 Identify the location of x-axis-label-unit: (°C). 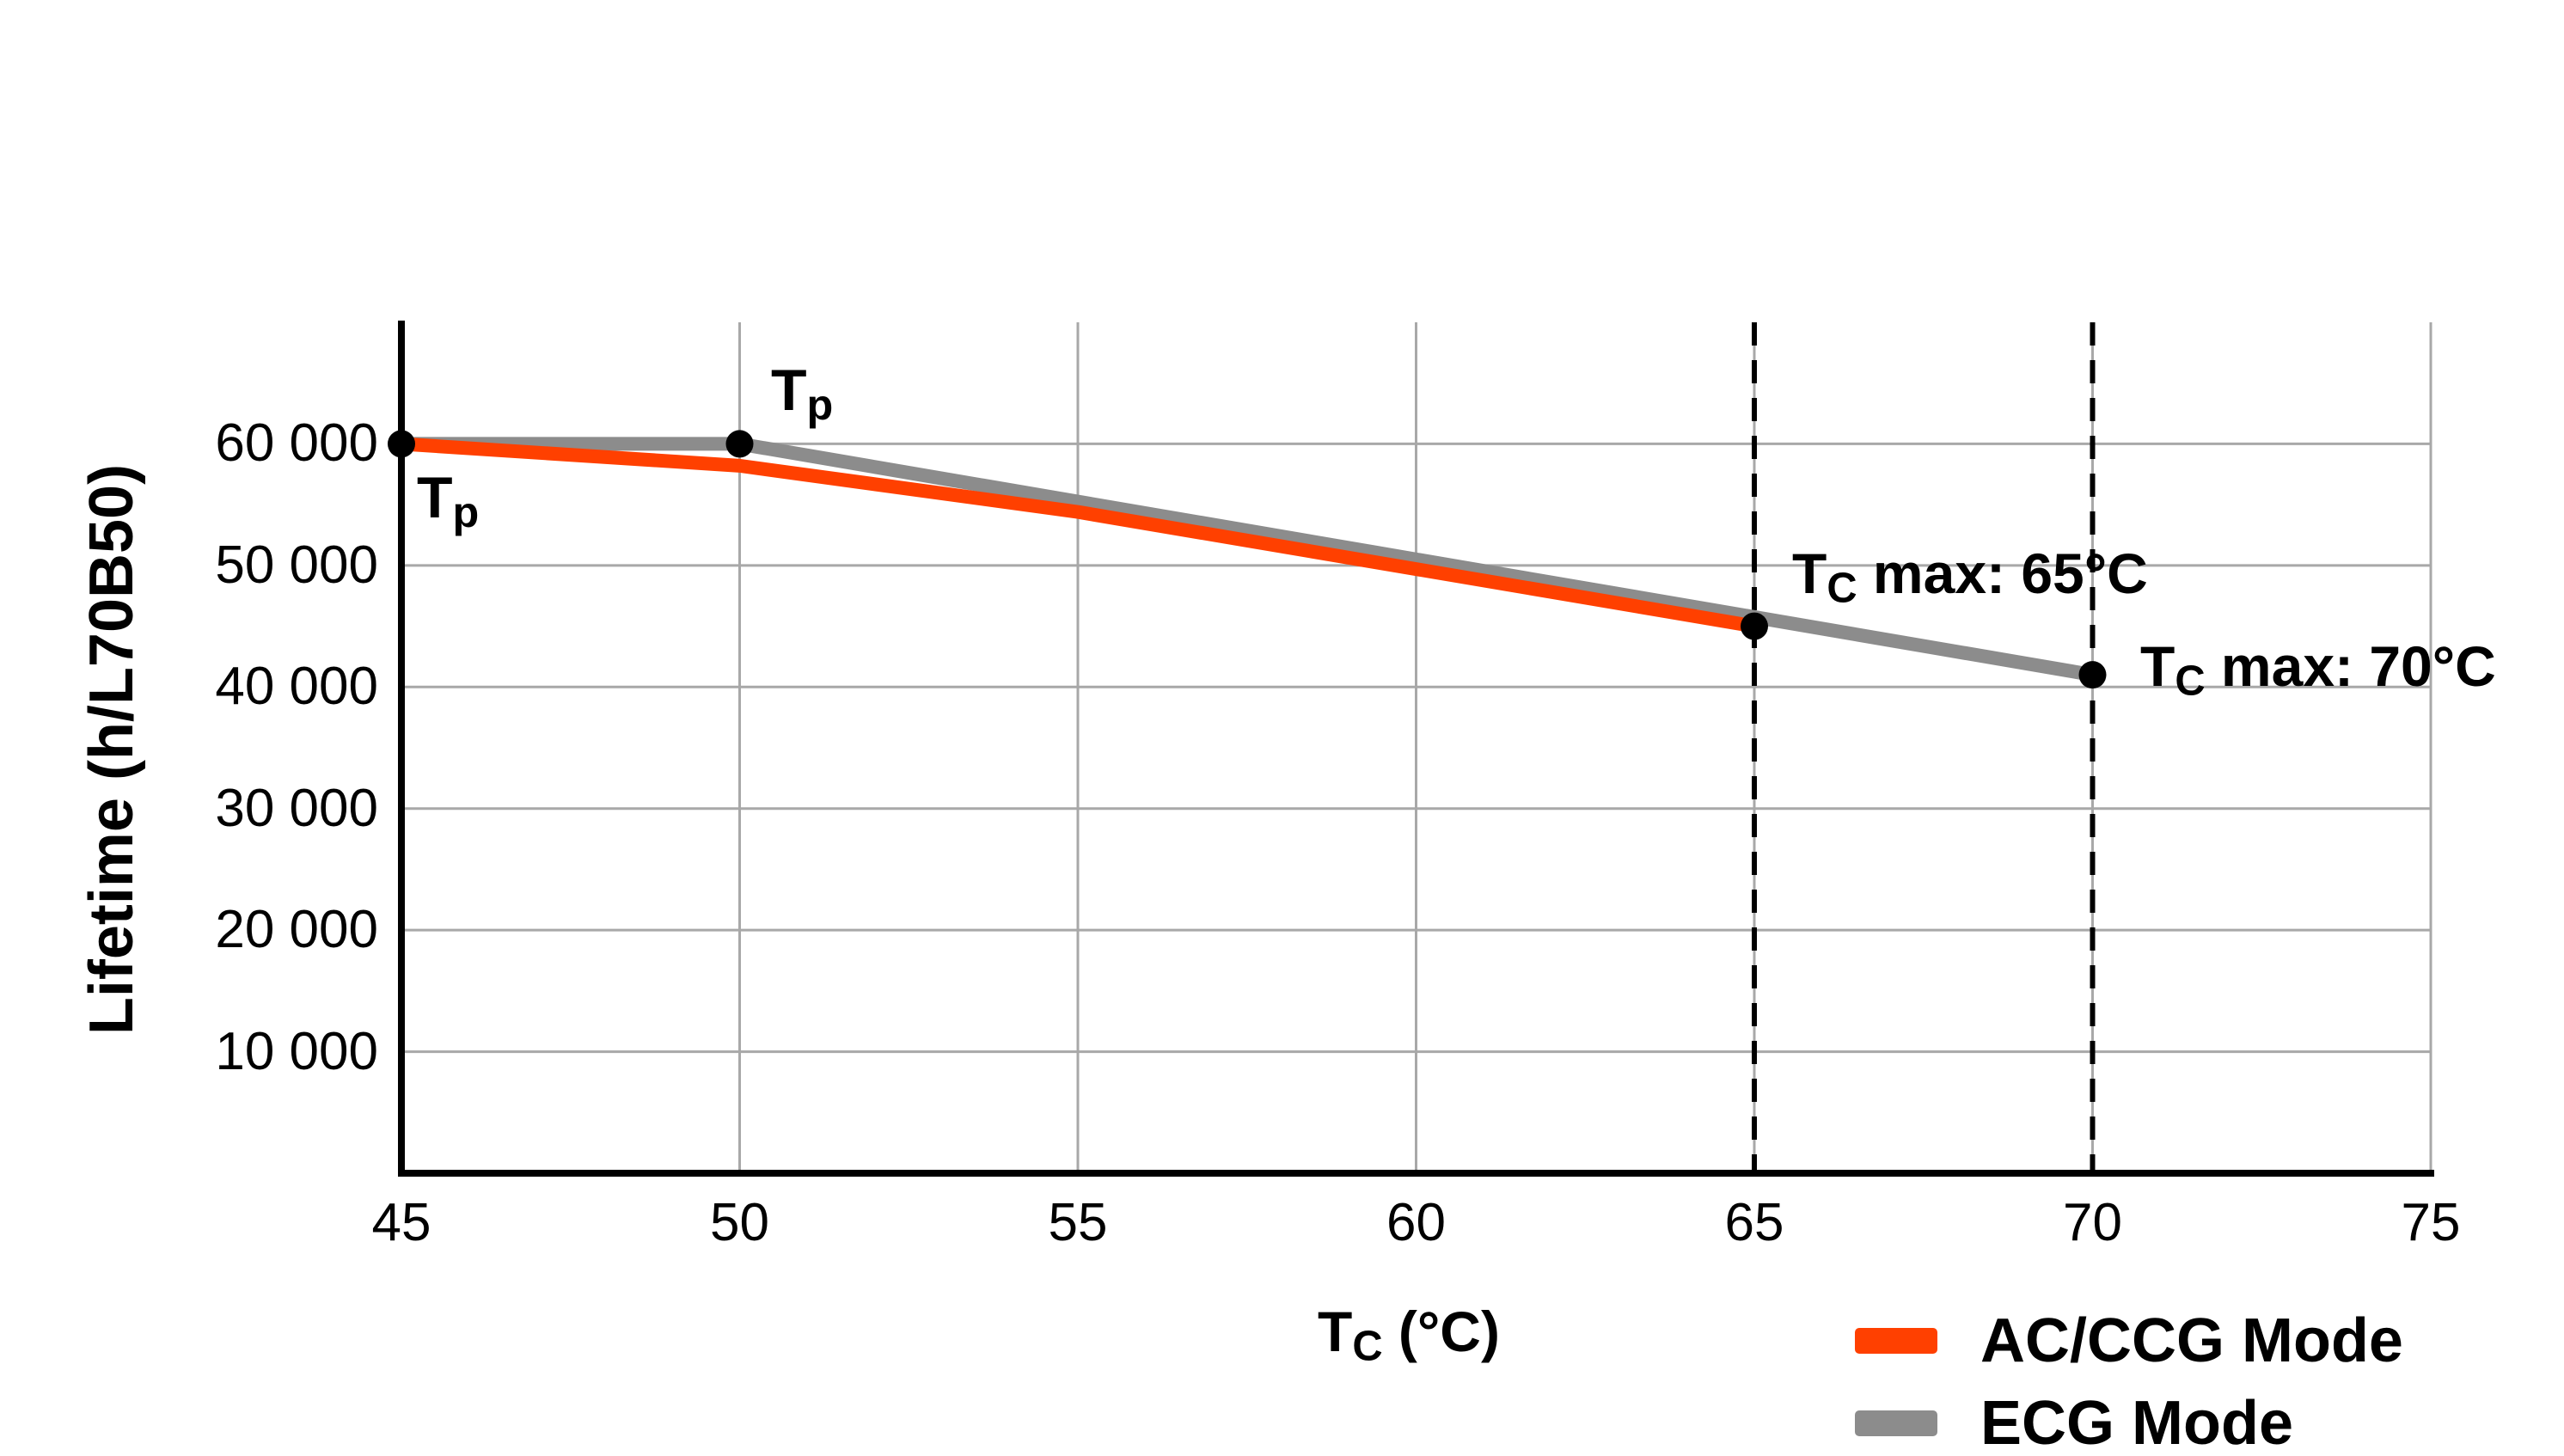
(1441, 1332).